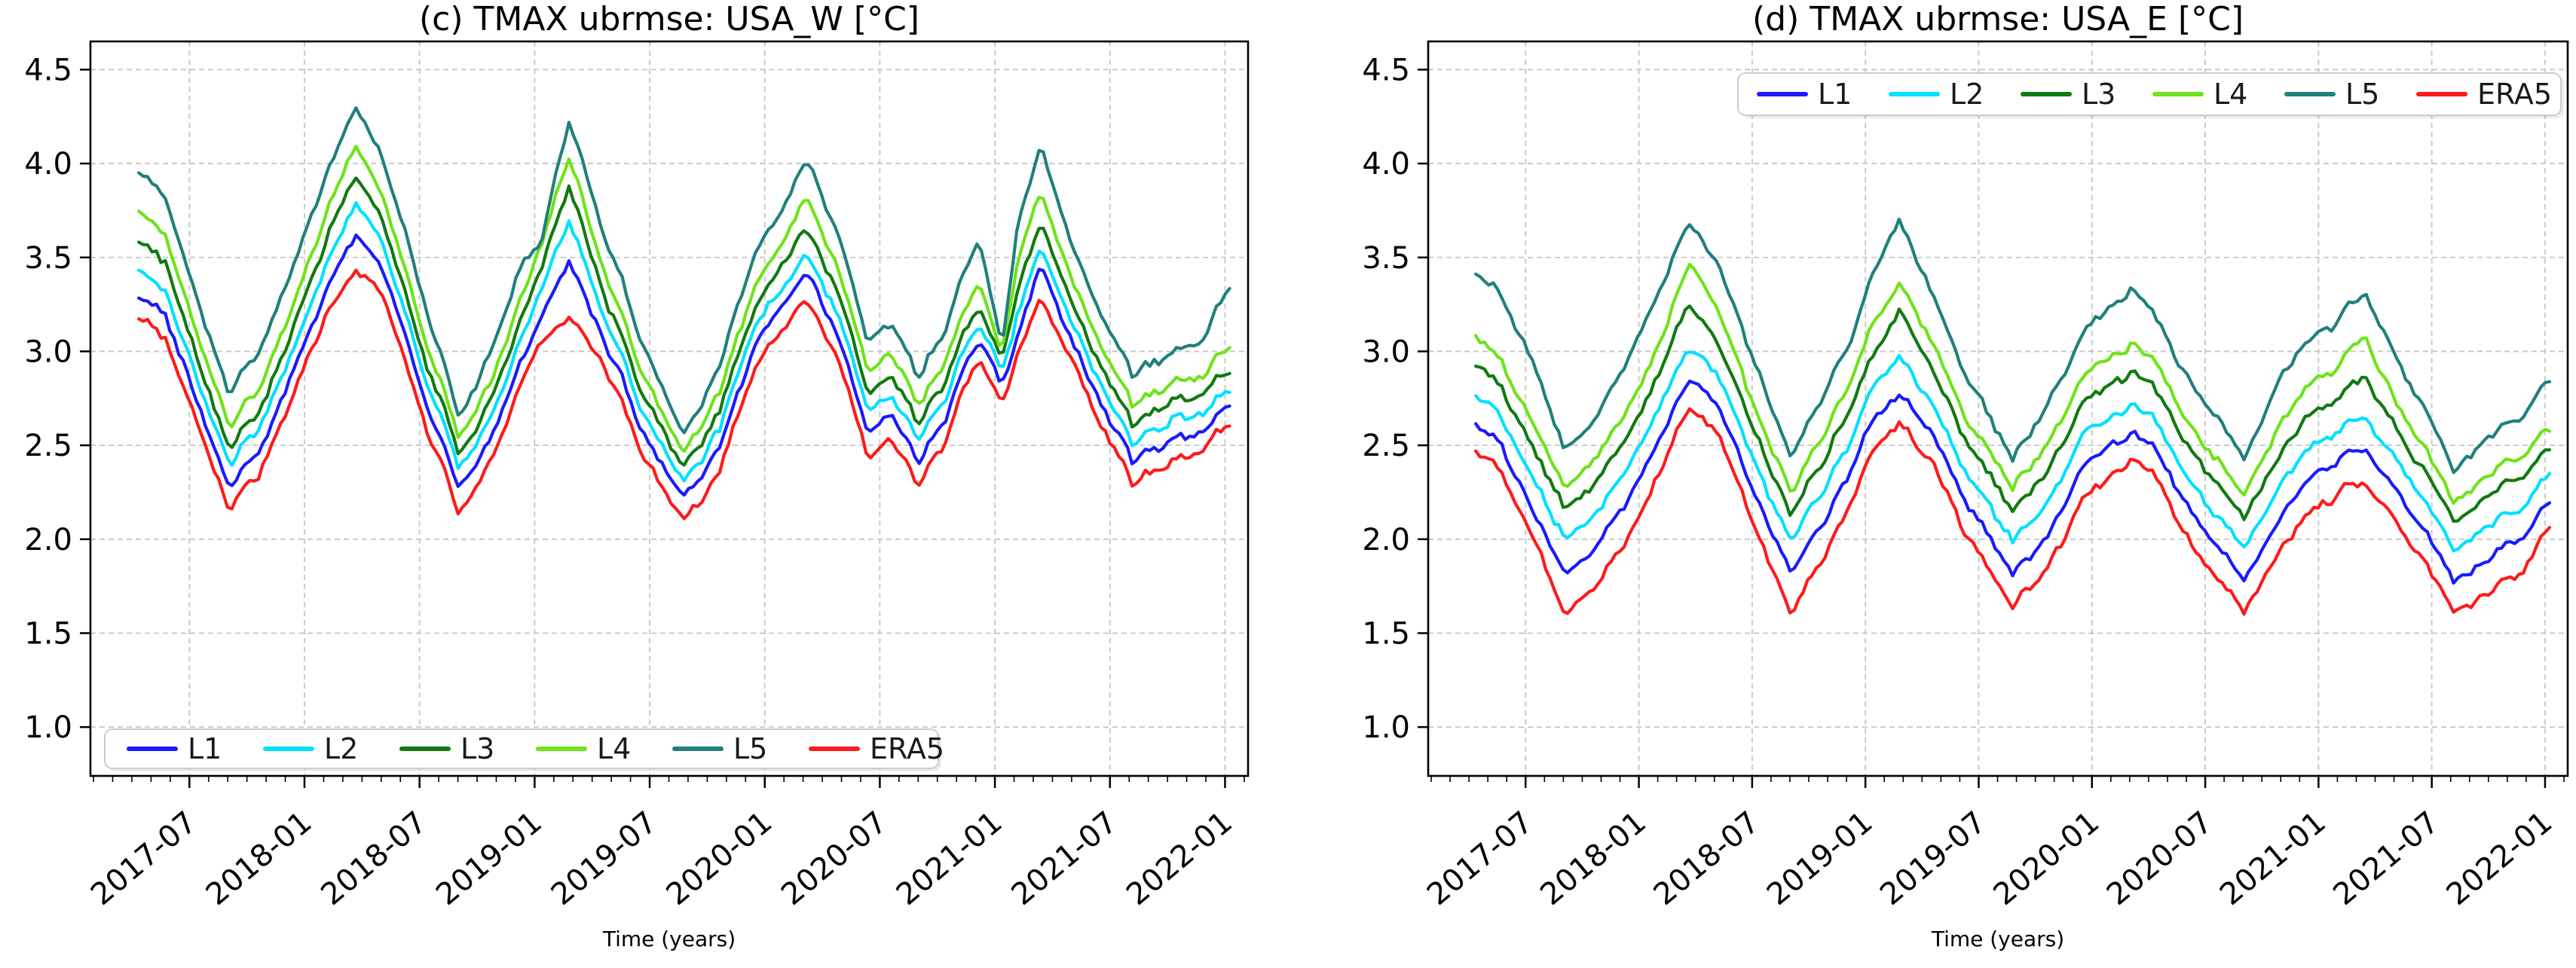  Describe the element at coordinates (1998, 19) in the screenshot. I see `chart-title: (d) TMAX ubrmse: USA_E [°C]` at that location.